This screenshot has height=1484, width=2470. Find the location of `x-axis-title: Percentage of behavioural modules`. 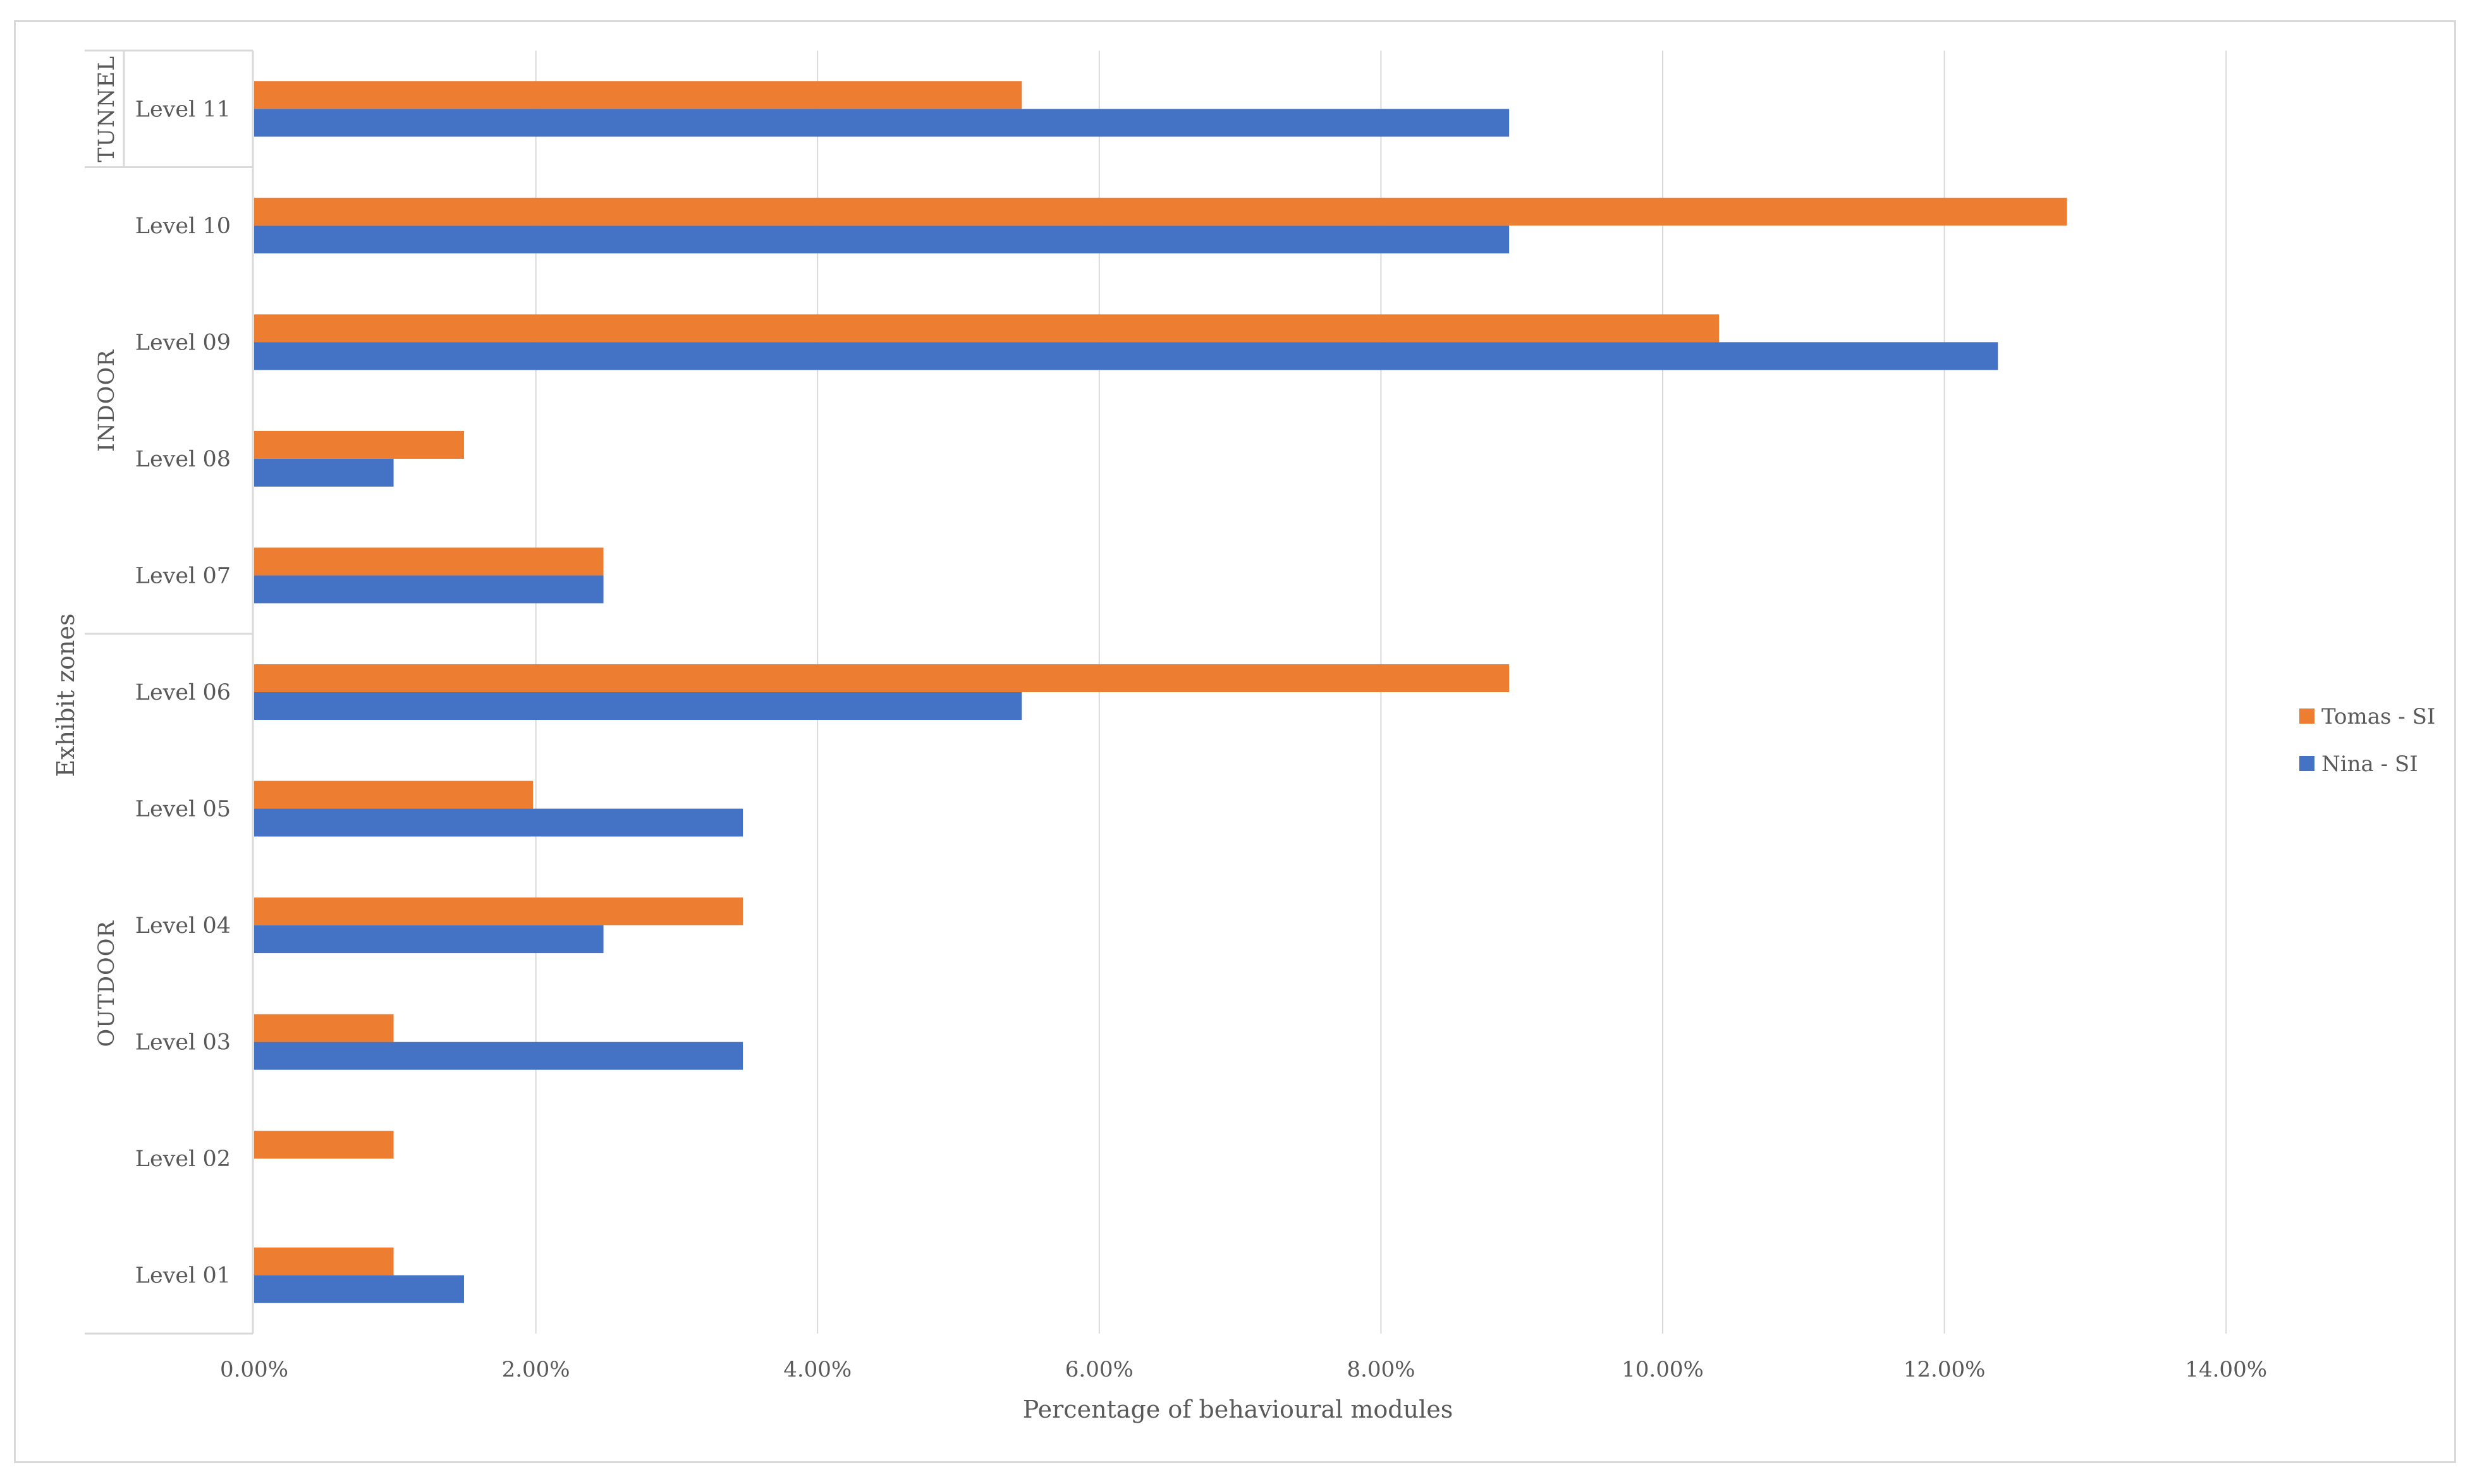

x-axis-title: Percentage of behavioural modules is located at coordinates (1238, 1409).